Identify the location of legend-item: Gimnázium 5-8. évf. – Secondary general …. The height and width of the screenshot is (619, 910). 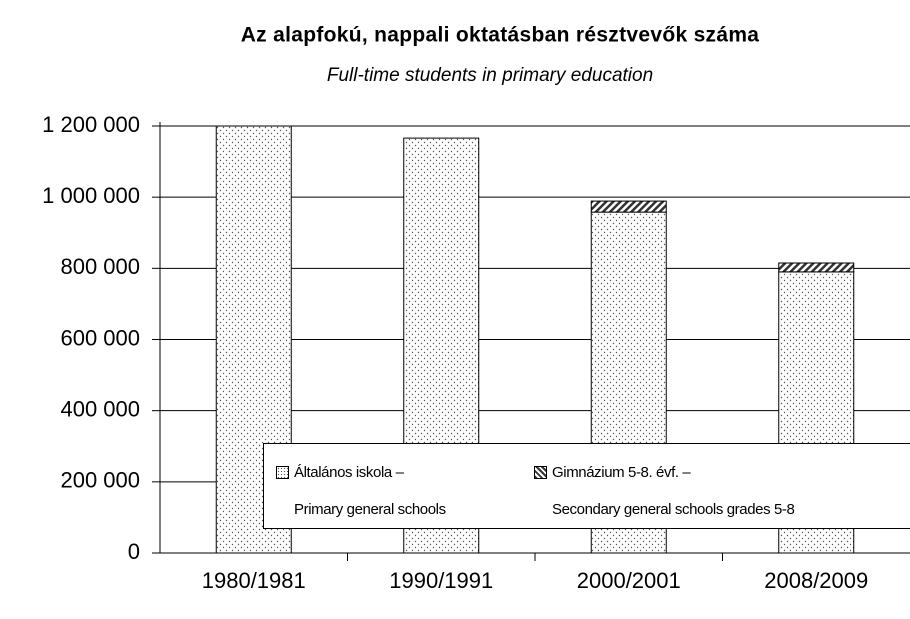
(664, 491).